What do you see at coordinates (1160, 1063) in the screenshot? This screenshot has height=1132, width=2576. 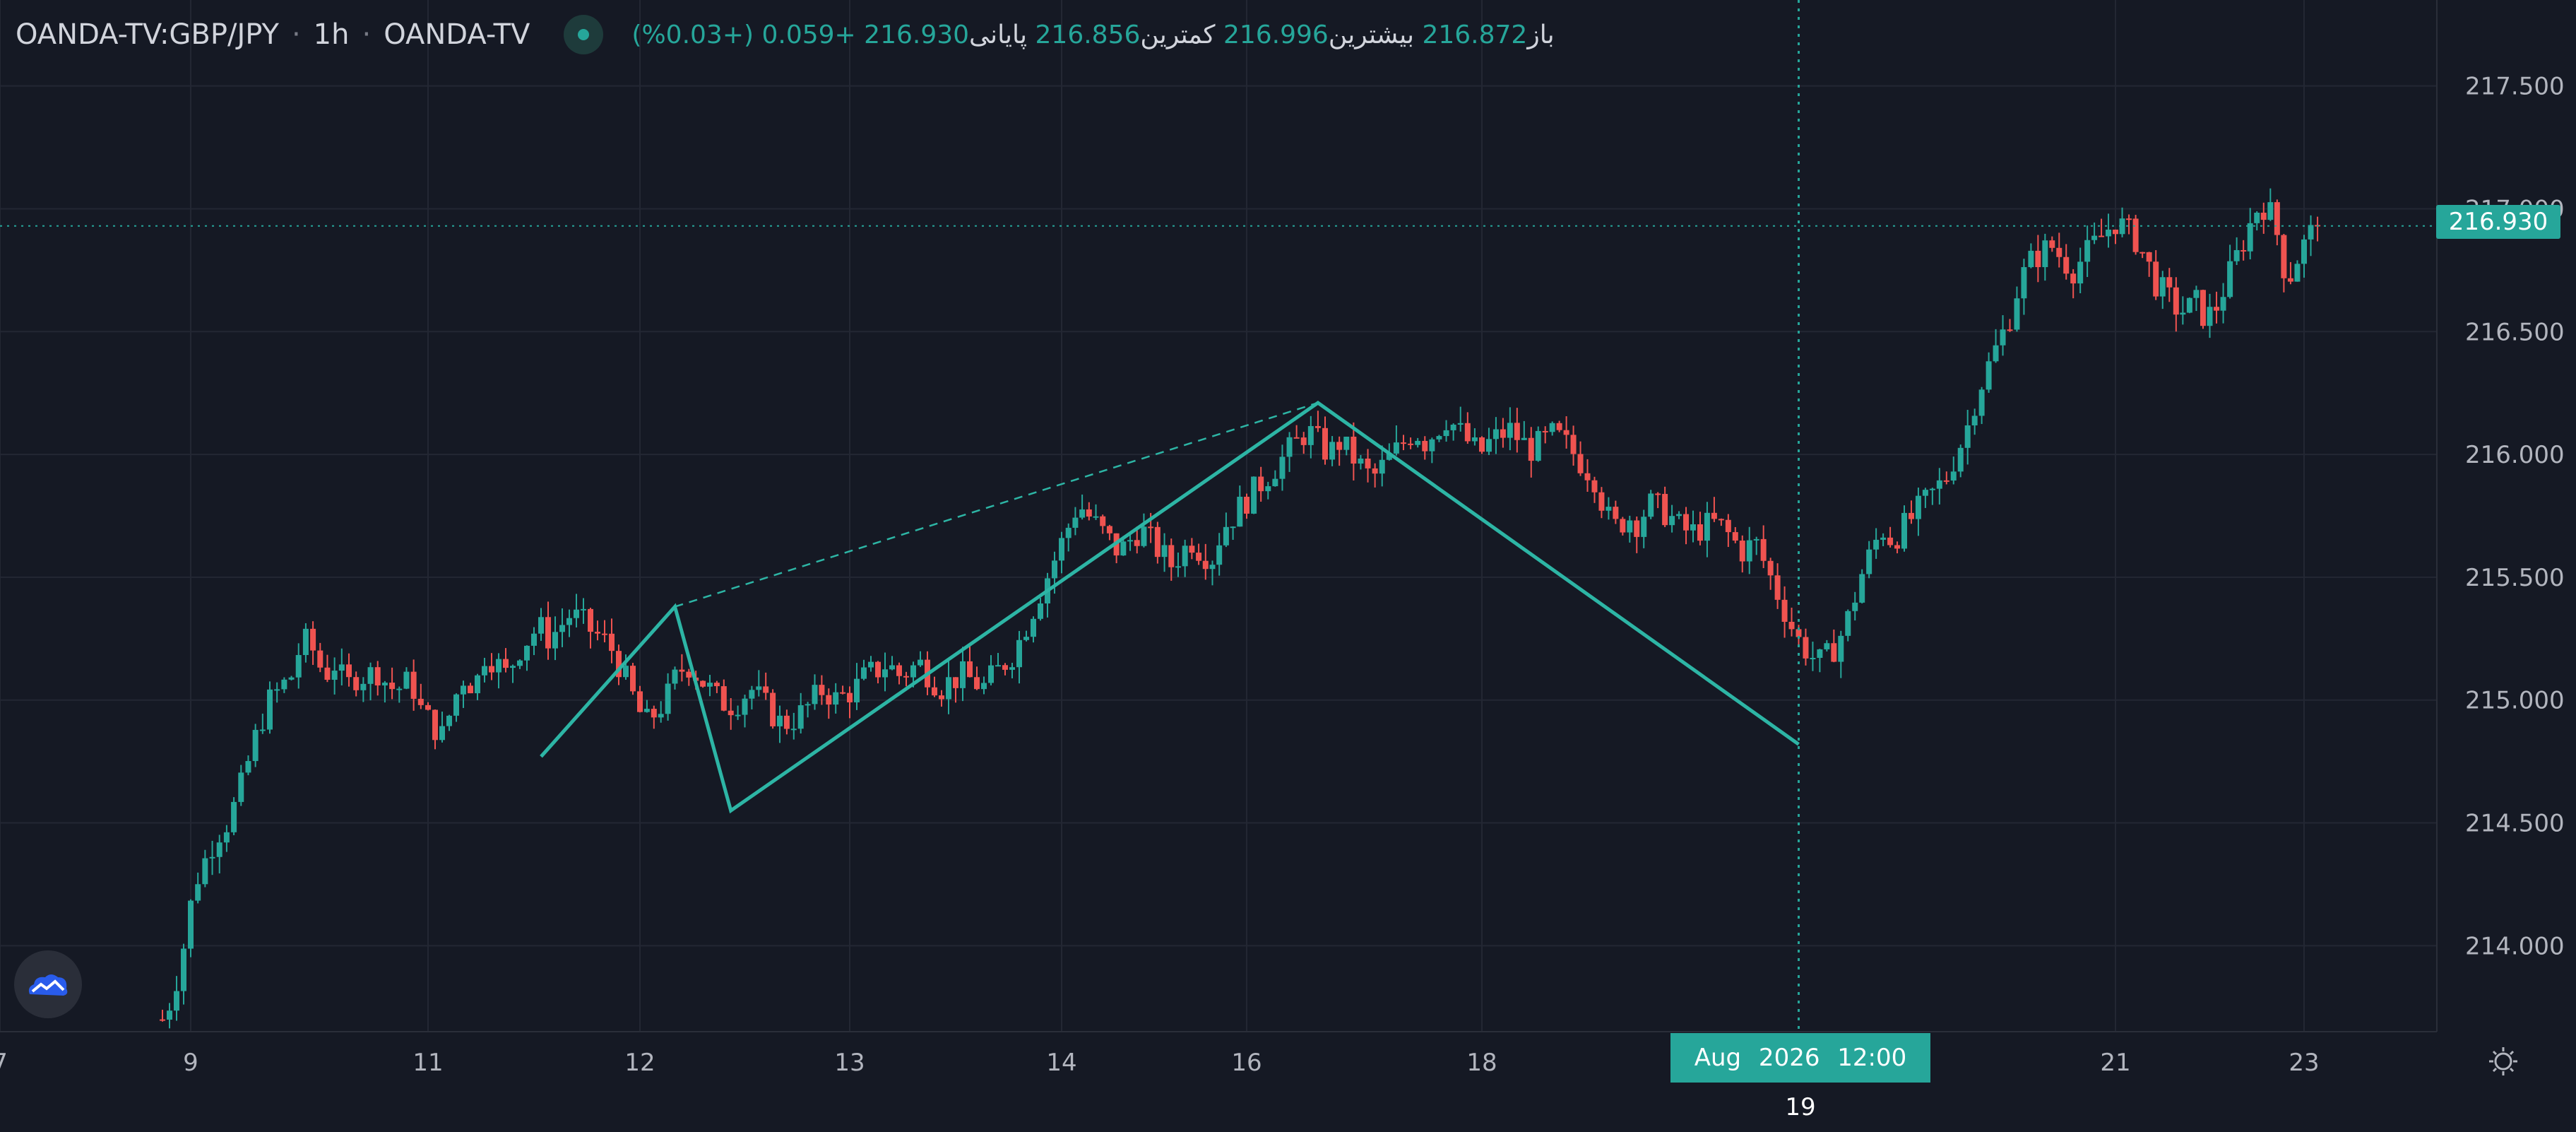 I see `time-axis: 7 9 11 12 13 14 16 18 21 23` at bounding box center [1160, 1063].